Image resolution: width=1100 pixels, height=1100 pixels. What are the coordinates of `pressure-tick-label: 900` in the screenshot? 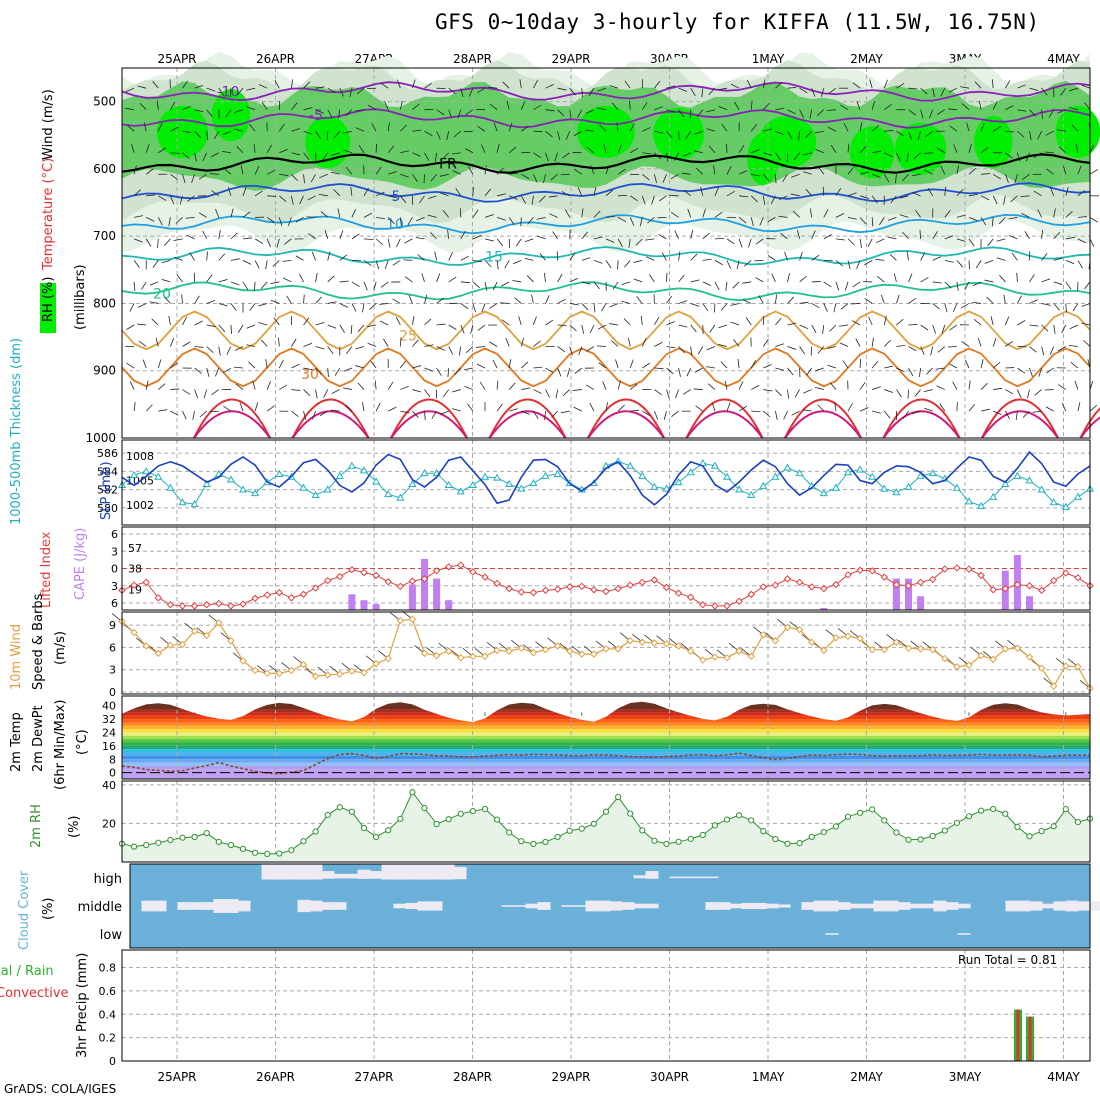 It's located at (104, 371).